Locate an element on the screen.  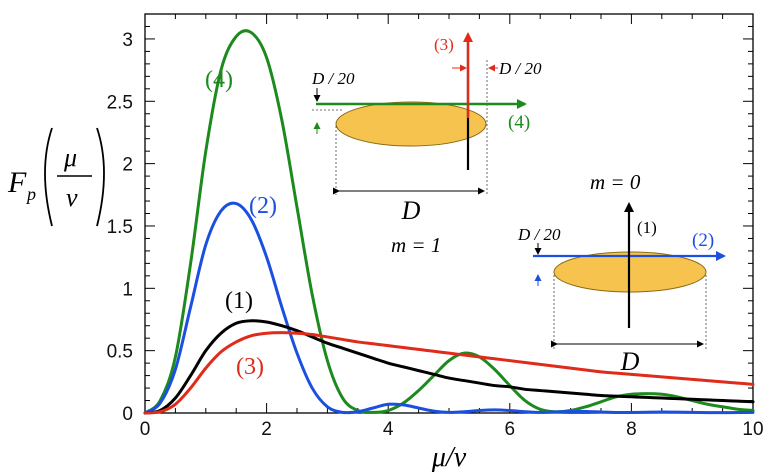
x-tick-label: 10 is located at coordinates (752, 429).